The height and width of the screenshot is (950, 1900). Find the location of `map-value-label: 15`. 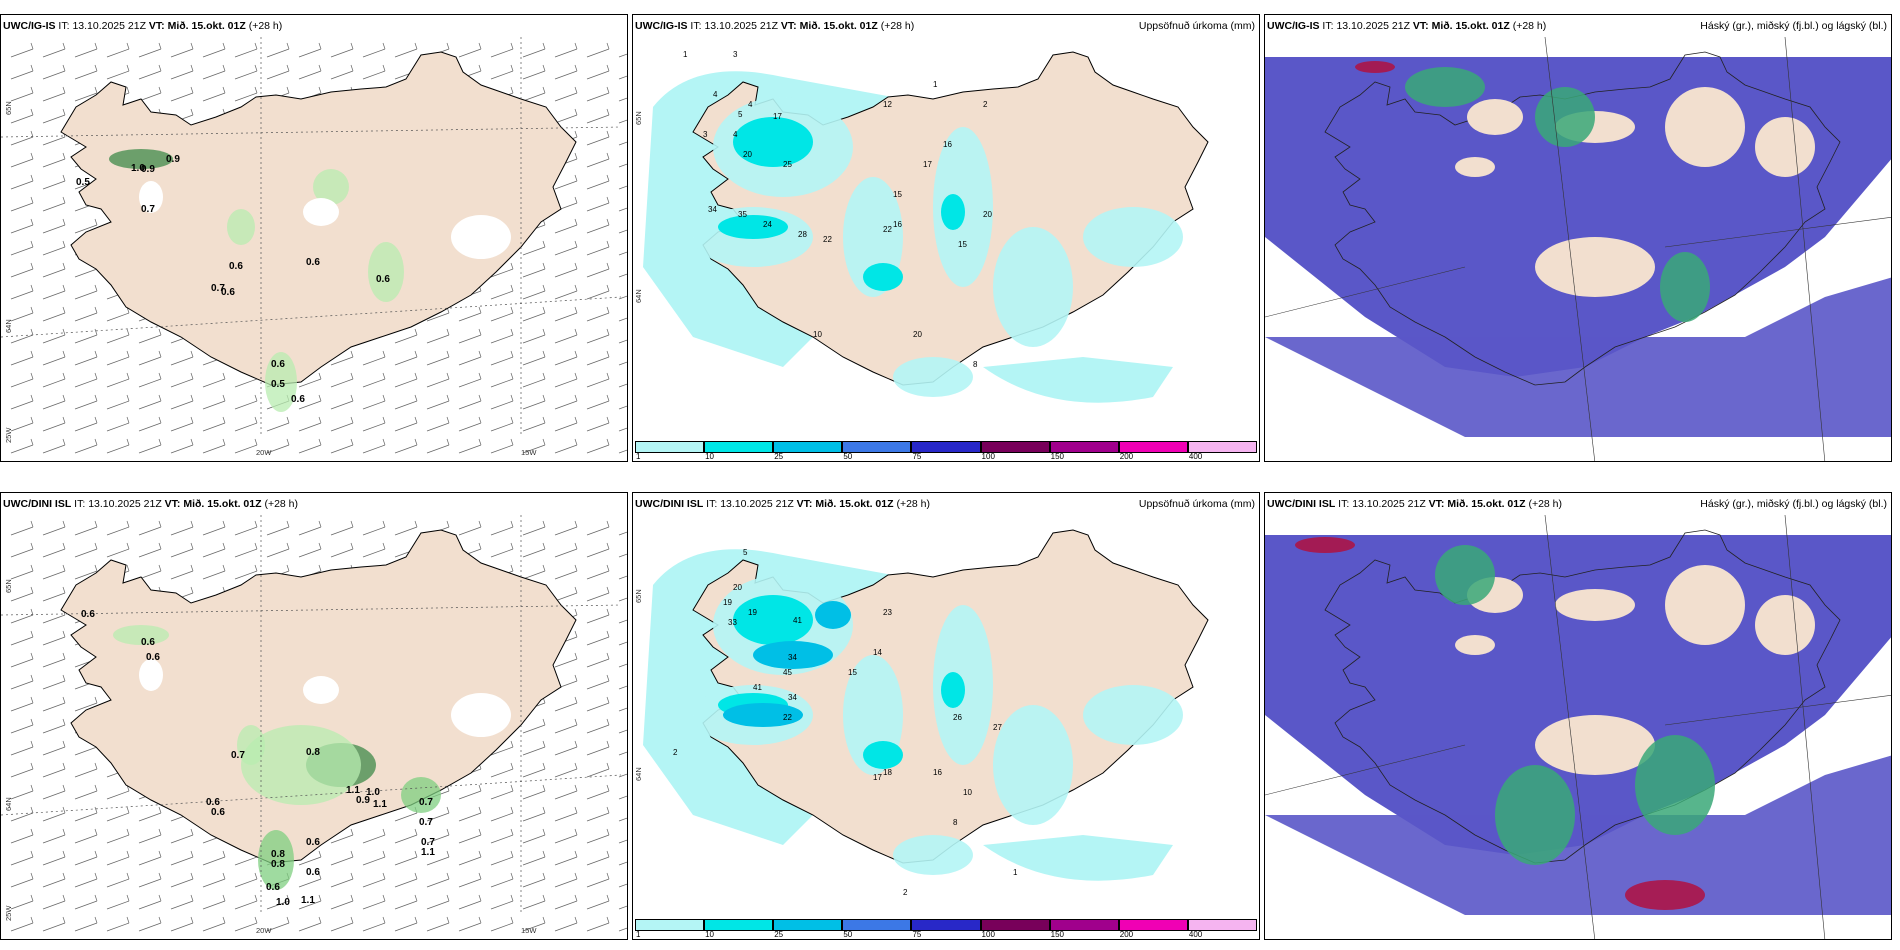

map-value-label: 15 is located at coordinates (897, 194).